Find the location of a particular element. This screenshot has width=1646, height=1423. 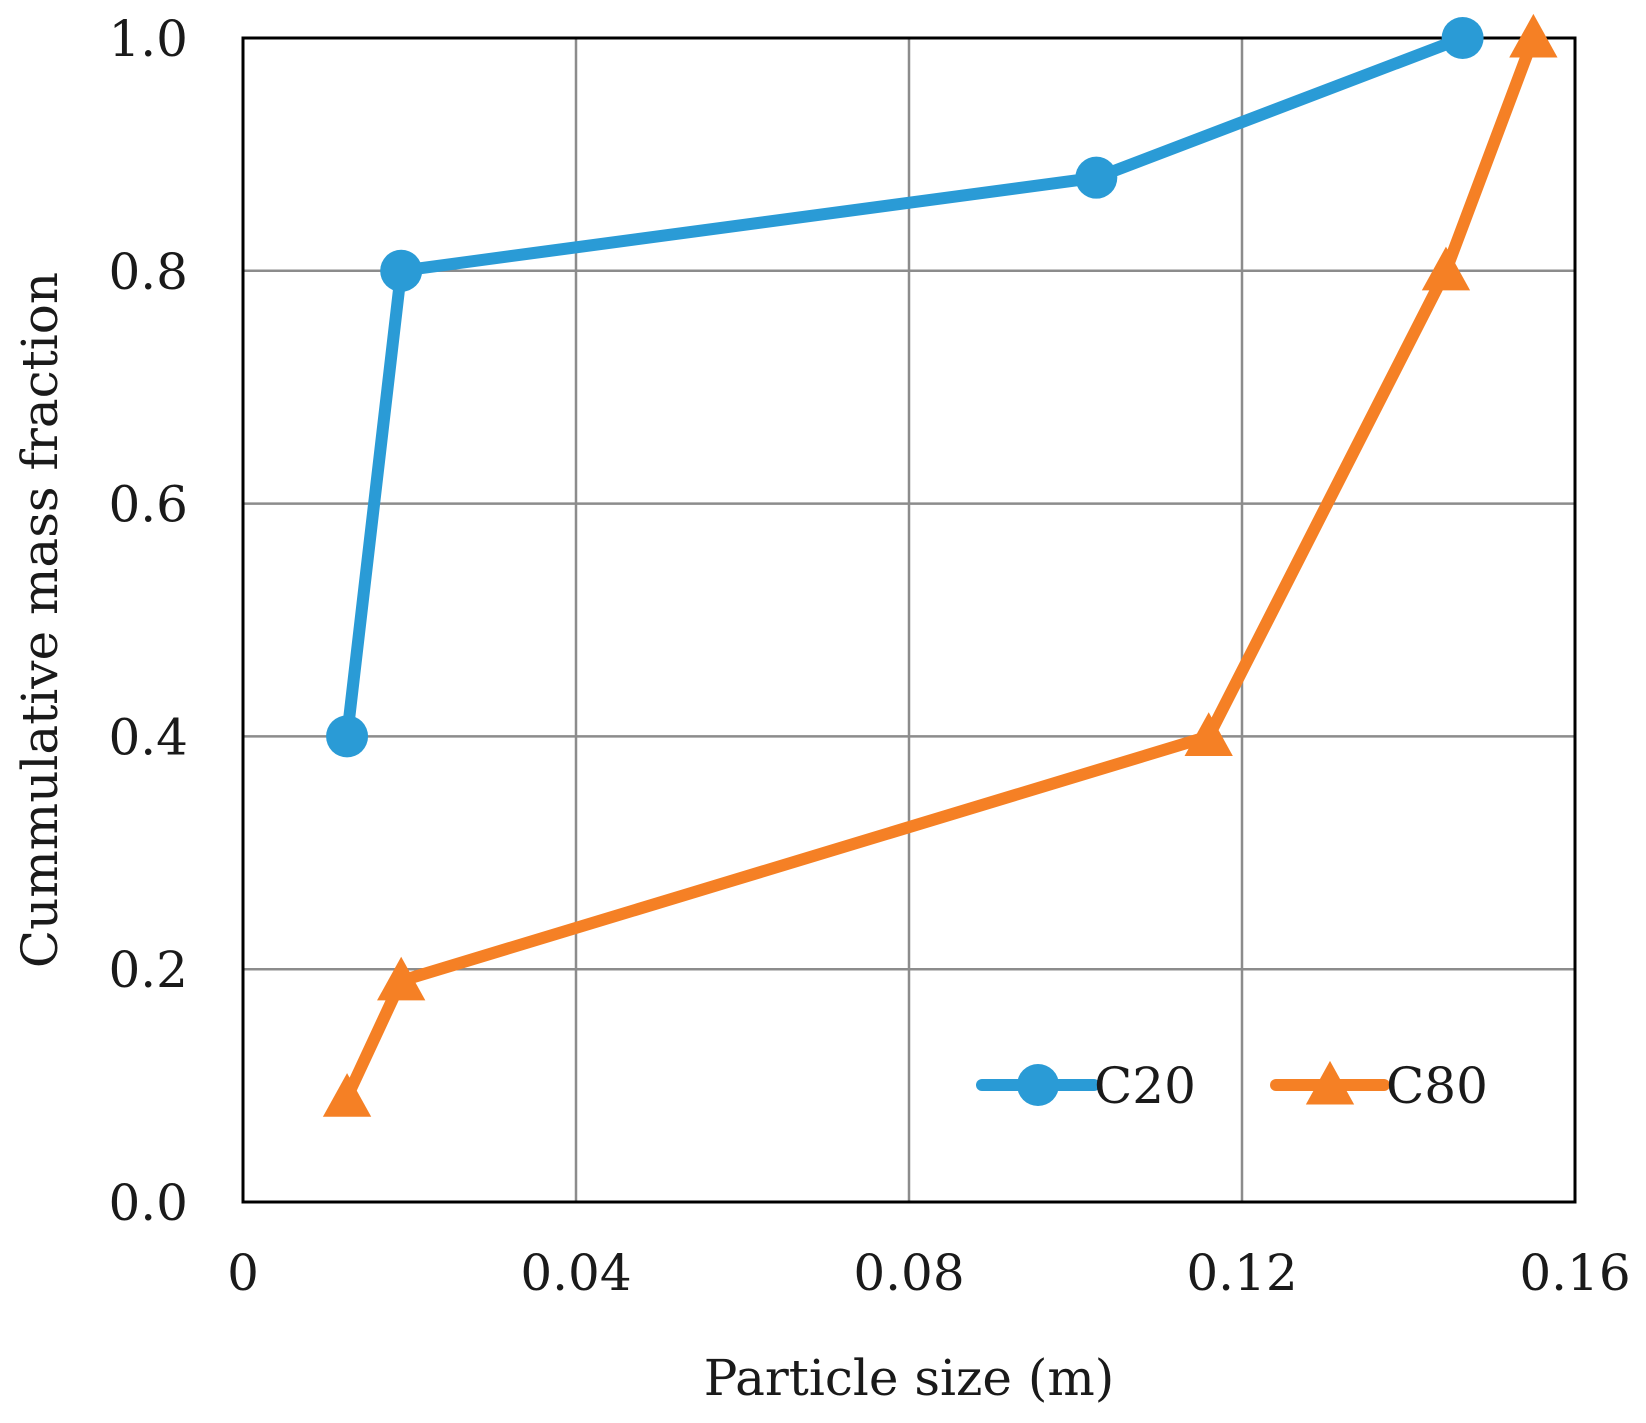

x-tick-label: 0 is located at coordinates (243, 1273).